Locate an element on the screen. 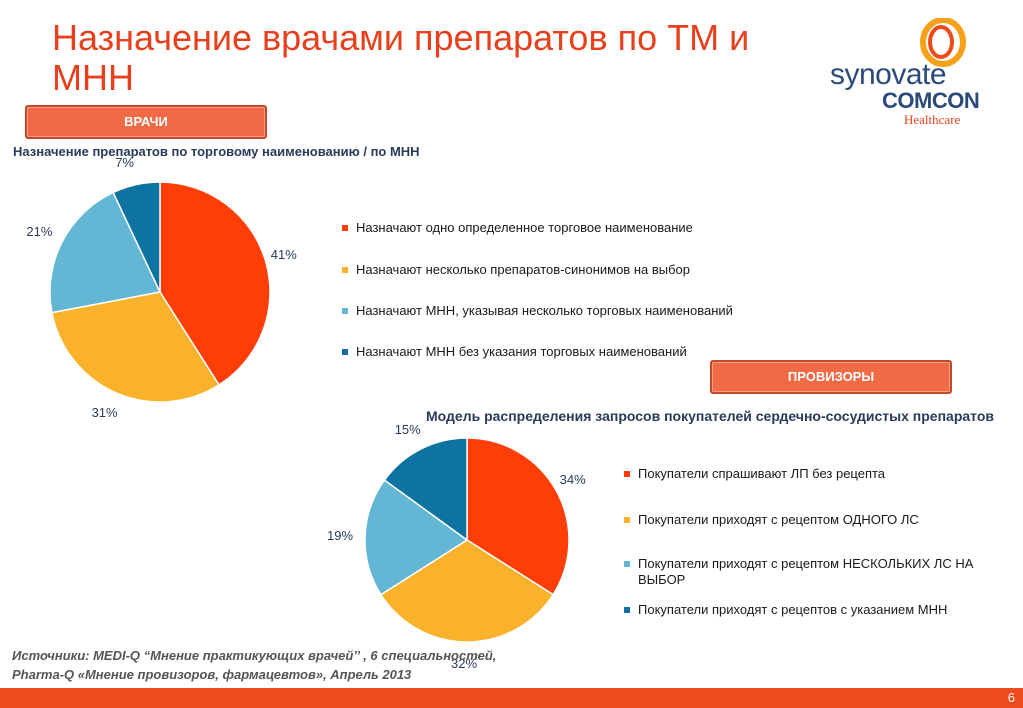 The image size is (1023, 708). chart2-legend-text-1: Покупатели спрашивают ЛП без рецепта is located at coordinates (762, 473).